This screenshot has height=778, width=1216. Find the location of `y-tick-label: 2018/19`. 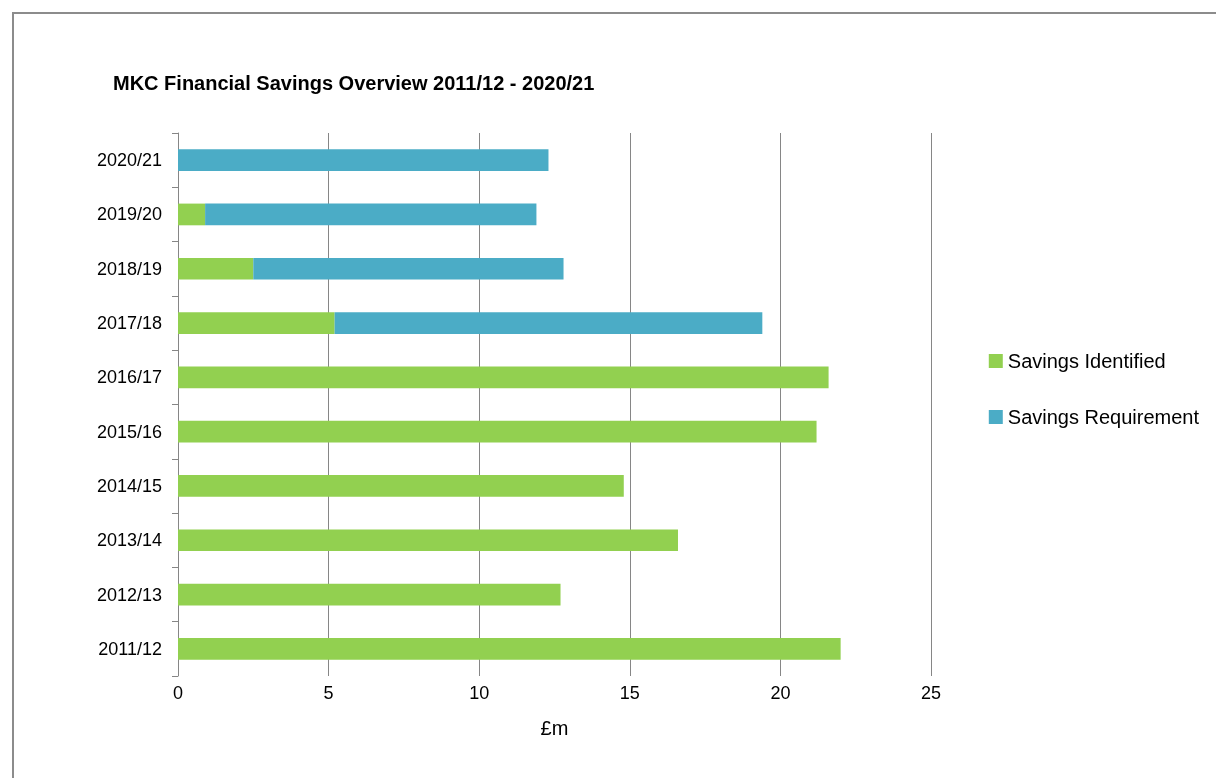

y-tick-label: 2018/19 is located at coordinates (129, 268).